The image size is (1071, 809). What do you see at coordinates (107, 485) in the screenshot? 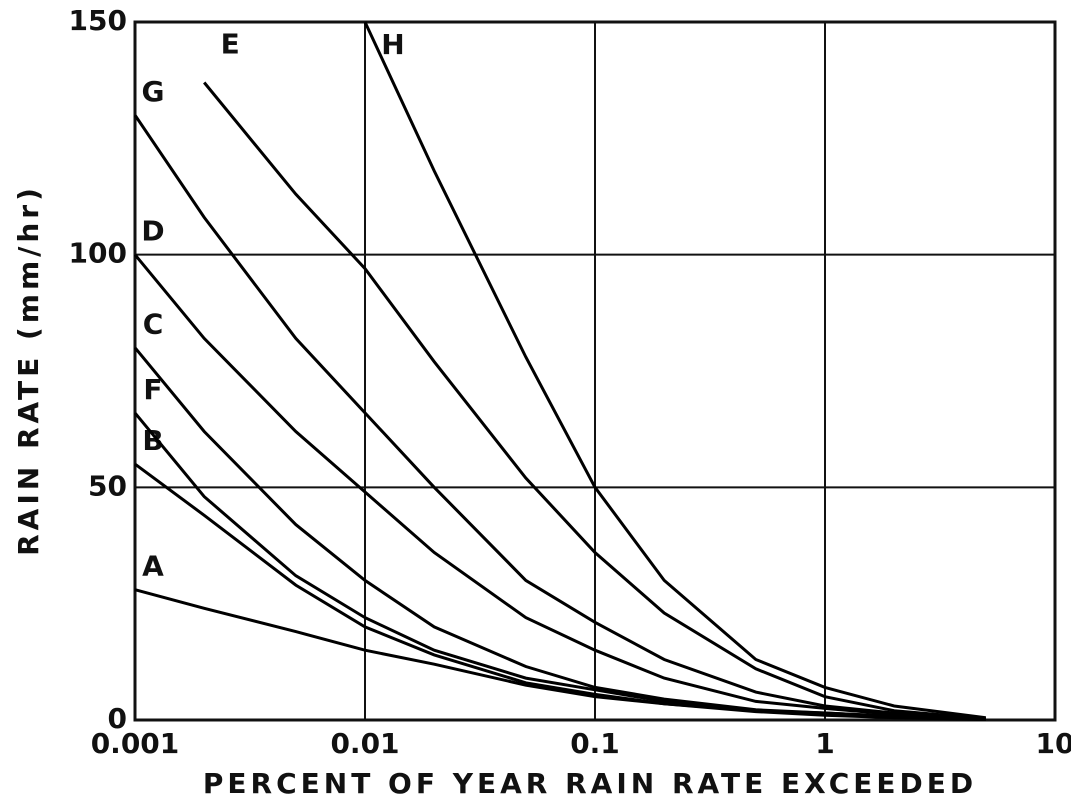
I see `y-tick-label: 50` at bounding box center [107, 485].